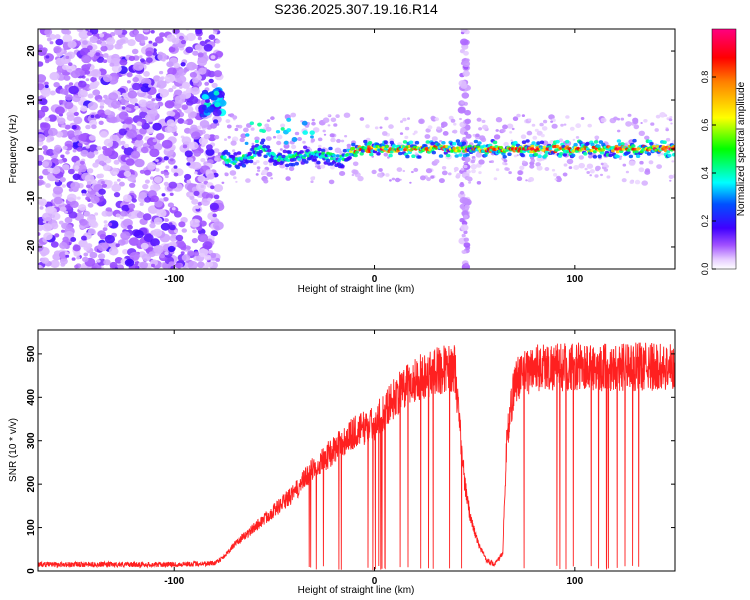 Image resolution: width=750 pixels, height=600 pixels. Describe the element at coordinates (31, 571) in the screenshot. I see `y-tick-label: 0` at that location.